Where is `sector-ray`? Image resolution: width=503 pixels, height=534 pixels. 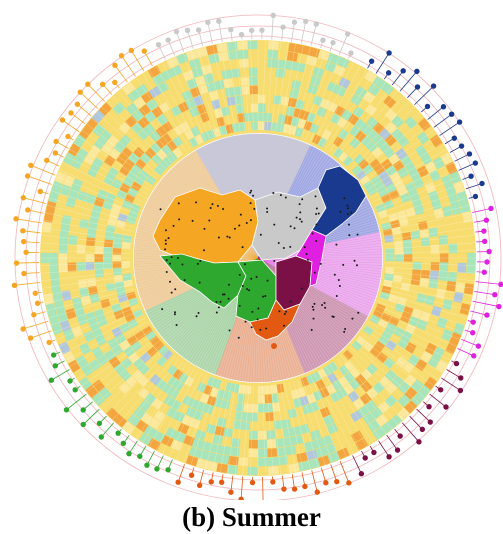 sector-ray is located at coordinates (307, 297).